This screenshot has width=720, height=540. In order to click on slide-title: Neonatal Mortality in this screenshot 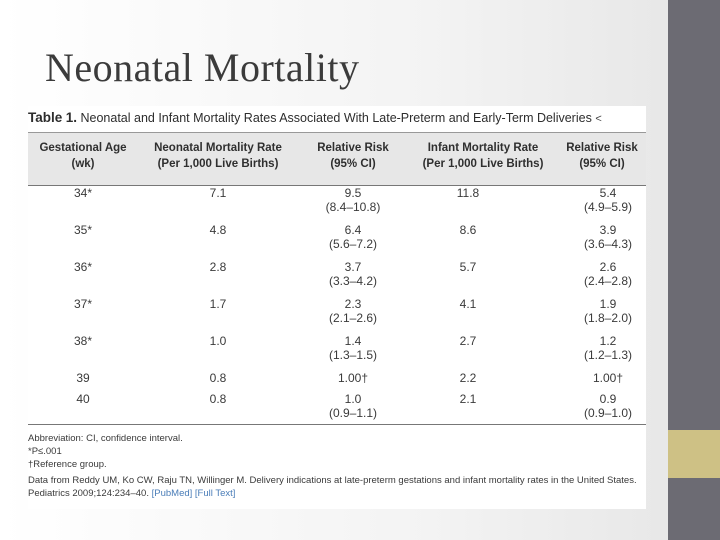, I will do `click(202, 67)`.